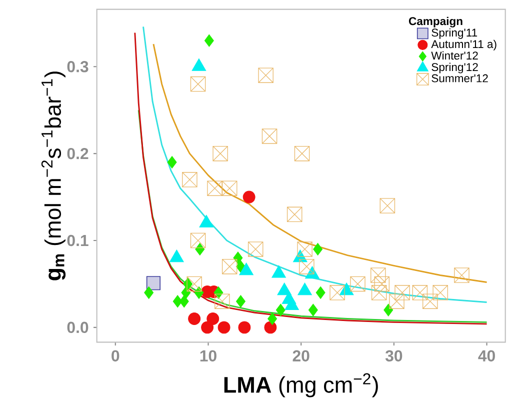 The width and height of the screenshot is (508, 409). What do you see at coordinates (455, 68) in the screenshot?
I see `legend-label: Spring'12` at bounding box center [455, 68].